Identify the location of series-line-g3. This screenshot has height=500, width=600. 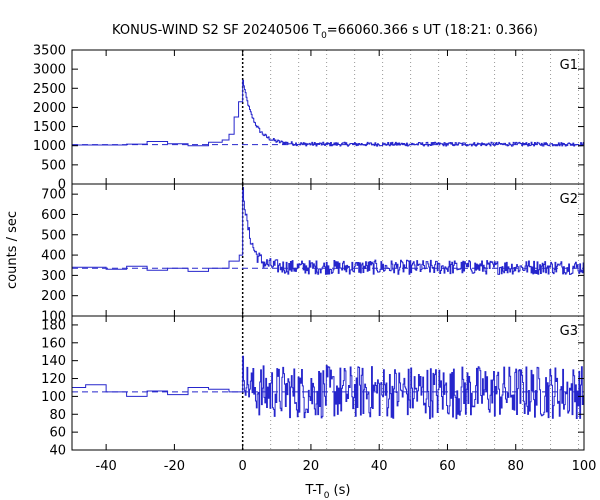
(328, 387).